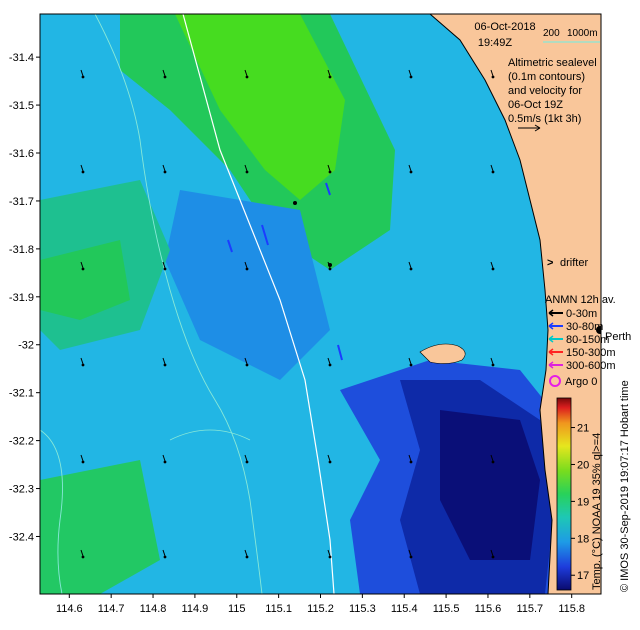 The image size is (640, 630). What do you see at coordinates (545, 91) in the screenshot?
I see `description-line-3: and velocity for` at bounding box center [545, 91].